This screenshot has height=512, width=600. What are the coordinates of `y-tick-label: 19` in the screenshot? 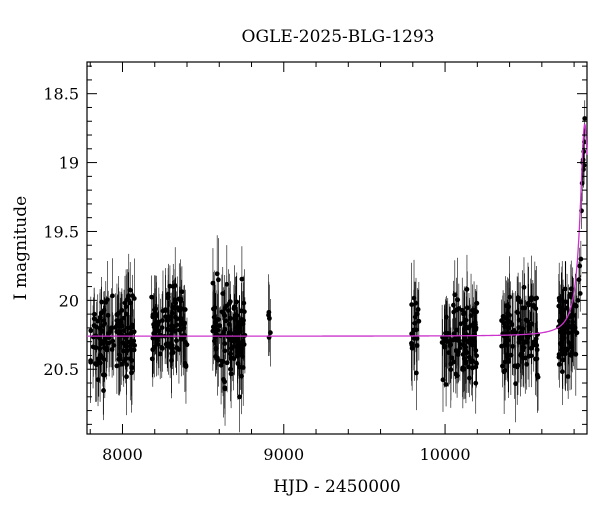 It's located at (69, 163).